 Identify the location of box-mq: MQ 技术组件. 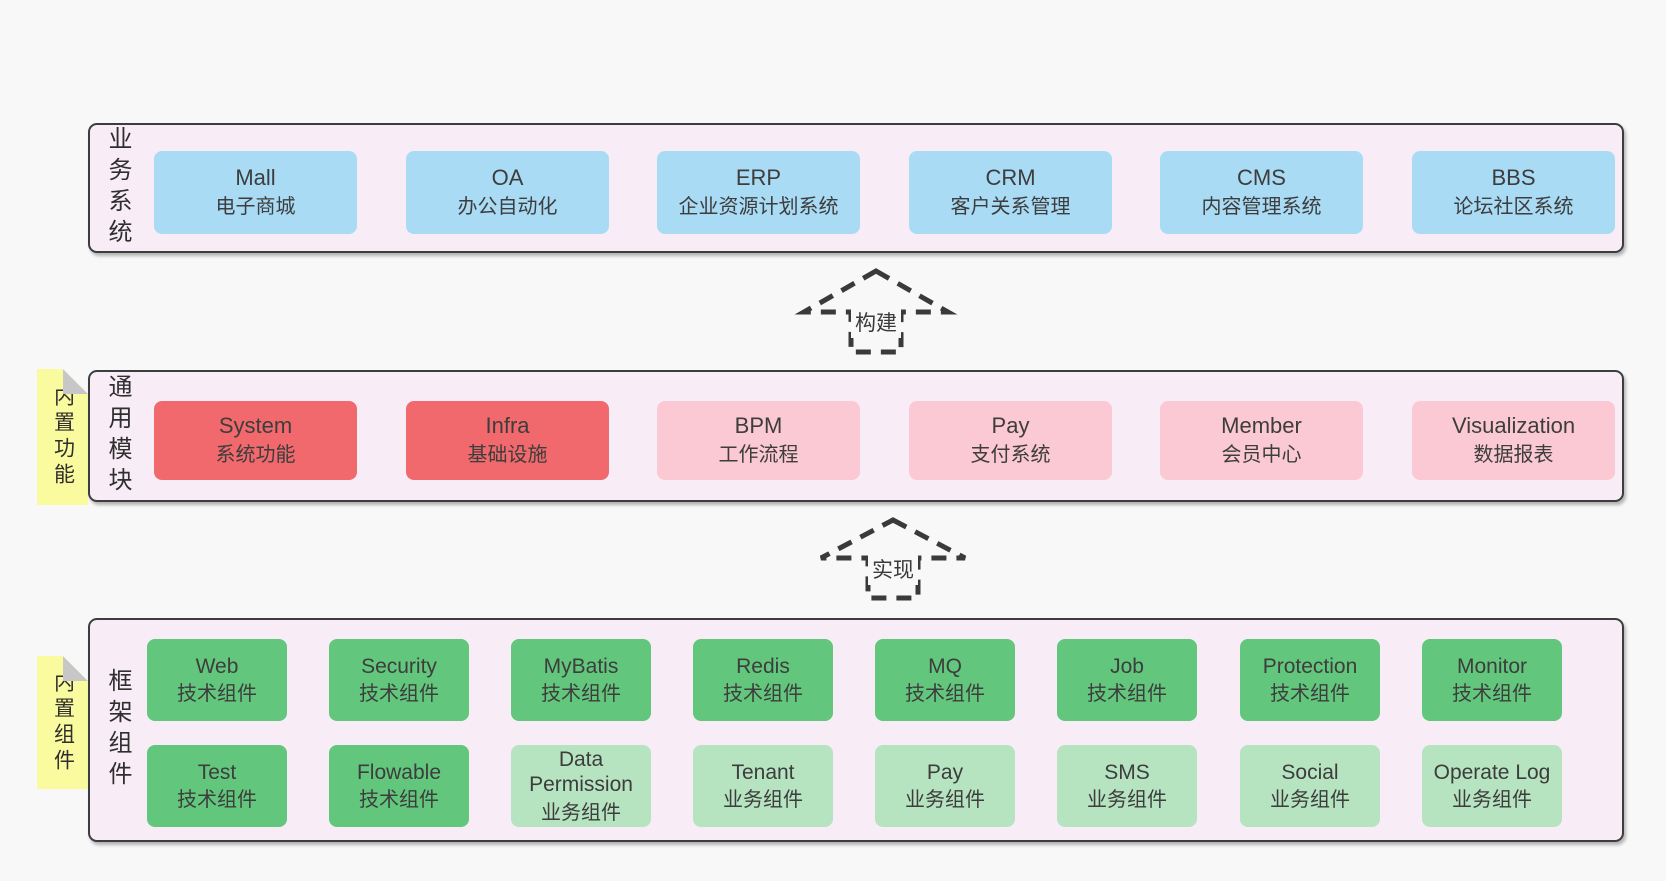
(945, 680).